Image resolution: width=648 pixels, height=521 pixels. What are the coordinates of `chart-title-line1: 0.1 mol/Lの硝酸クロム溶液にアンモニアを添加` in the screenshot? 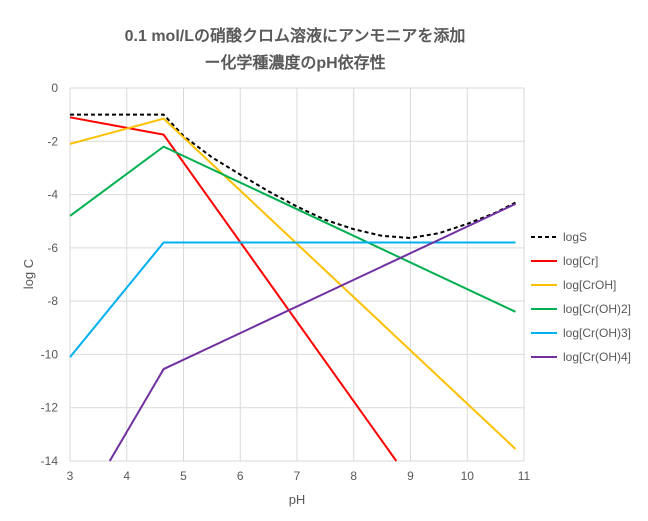 It's located at (295, 35).